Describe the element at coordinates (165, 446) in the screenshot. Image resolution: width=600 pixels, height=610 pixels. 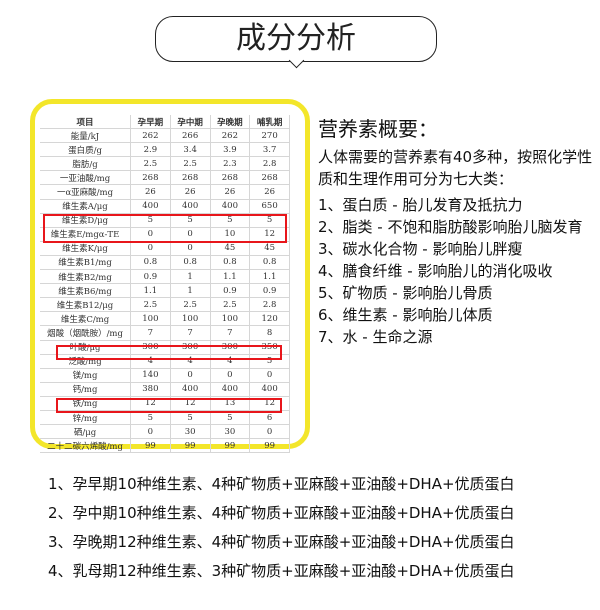
I see `table-row: 二十二碳六烯酸/mg 99 99 99 99` at that location.